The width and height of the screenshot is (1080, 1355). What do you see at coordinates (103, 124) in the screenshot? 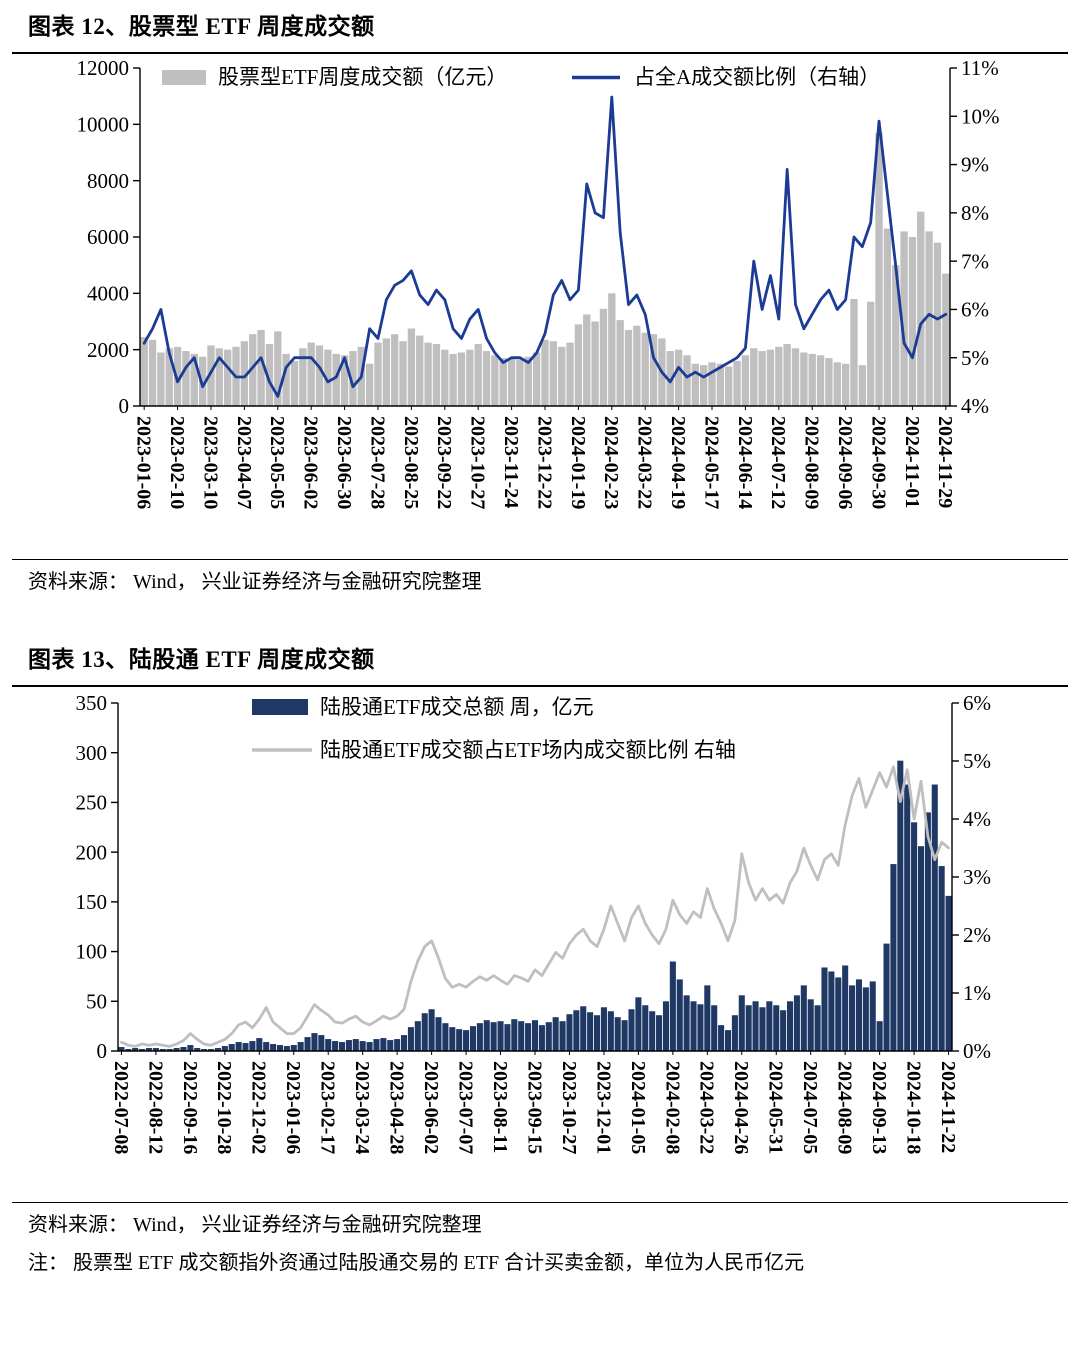
I see `svg-text: 10000` at bounding box center [103, 124].